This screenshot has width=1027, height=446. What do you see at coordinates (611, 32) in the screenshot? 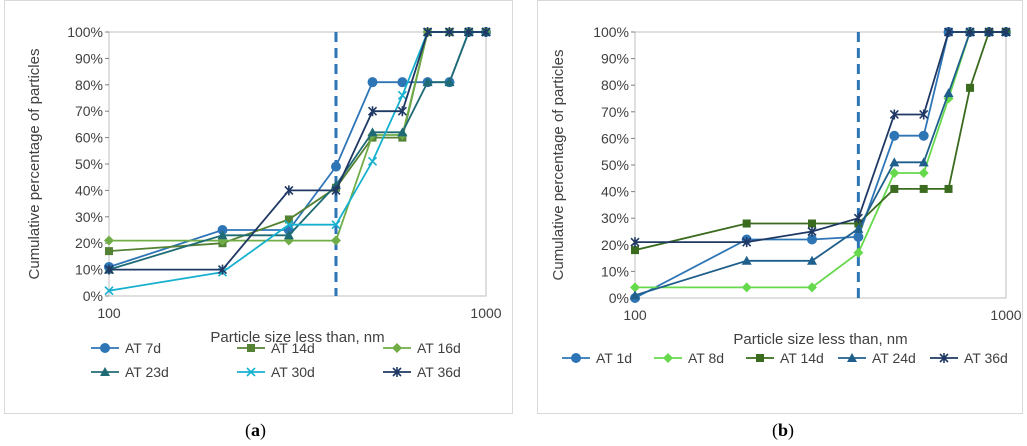
I see `y-tick-label: 100%` at bounding box center [611, 32].